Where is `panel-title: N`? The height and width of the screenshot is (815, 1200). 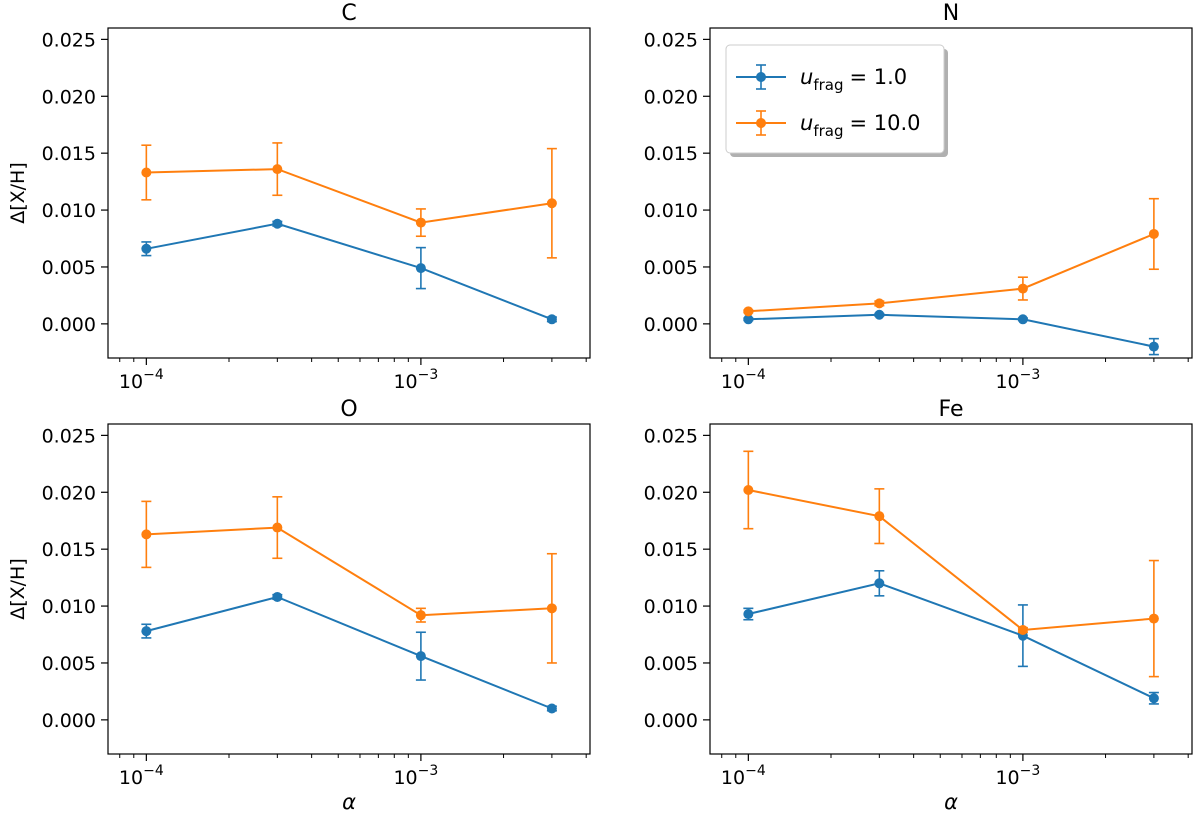 panel-title: N is located at coordinates (951, 13).